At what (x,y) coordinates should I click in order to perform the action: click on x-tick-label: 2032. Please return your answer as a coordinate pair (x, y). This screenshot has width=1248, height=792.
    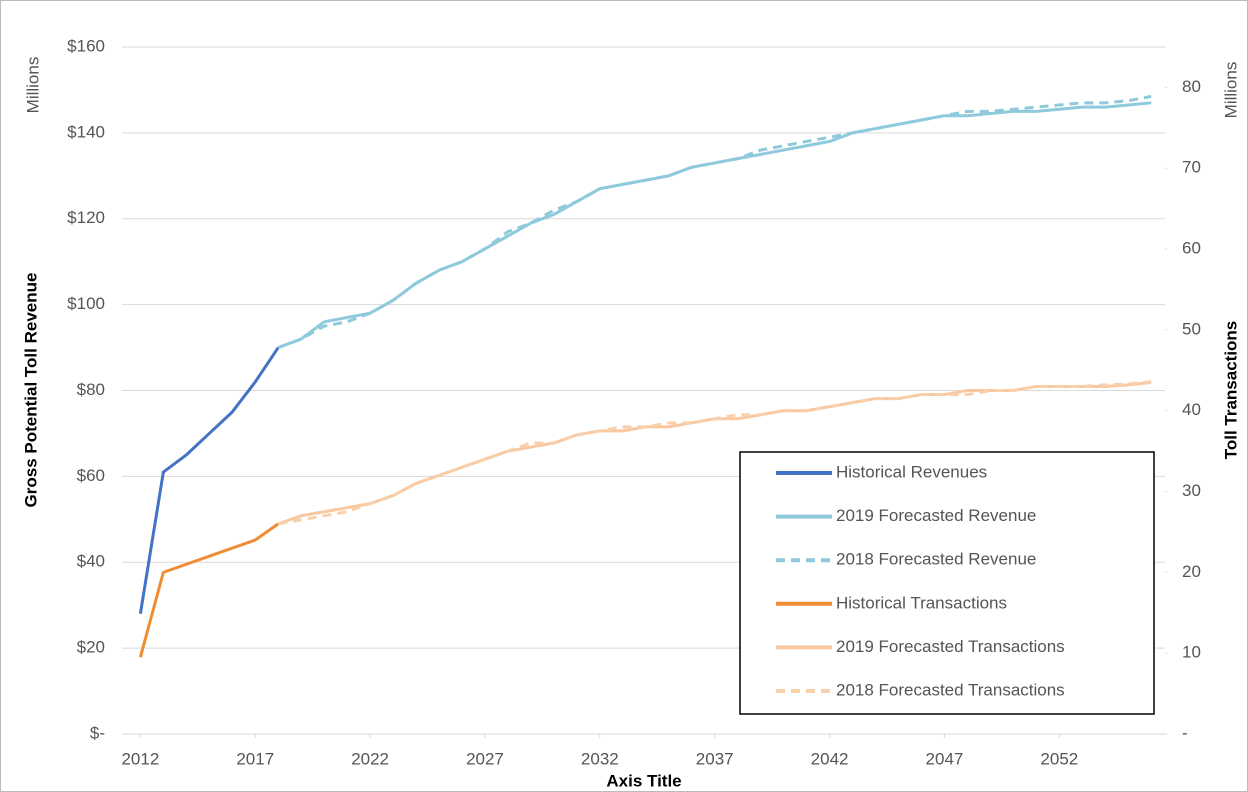
    Looking at the image, I should click on (600, 758).